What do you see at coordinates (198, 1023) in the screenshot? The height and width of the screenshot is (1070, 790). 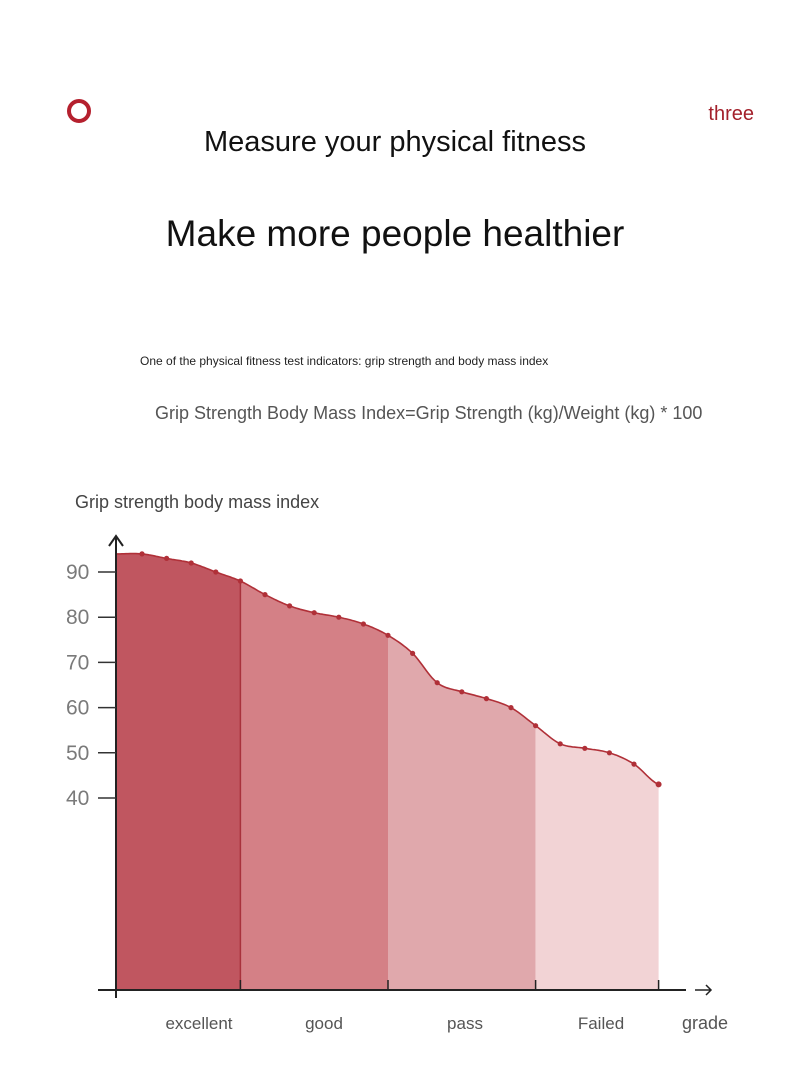 I see `category-label: excellent` at bounding box center [198, 1023].